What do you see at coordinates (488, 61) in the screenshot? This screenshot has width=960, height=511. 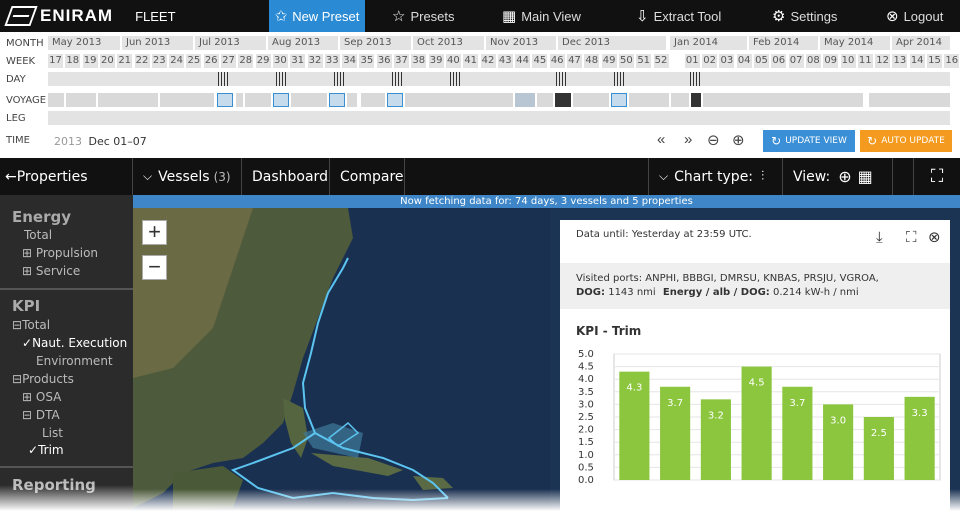 I see `week-cell: 42` at bounding box center [488, 61].